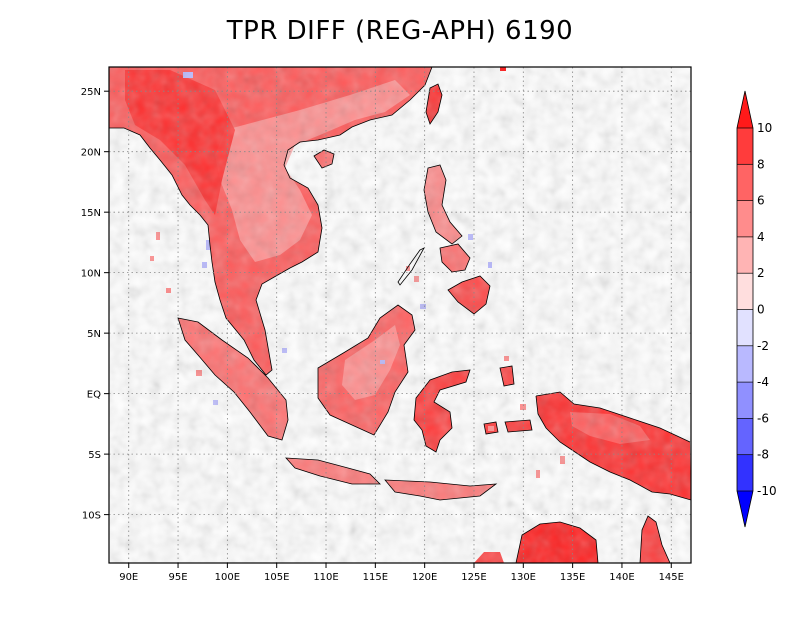 The height and width of the screenshot is (618, 800). I want to click on seram-coastline, so click(518, 426).